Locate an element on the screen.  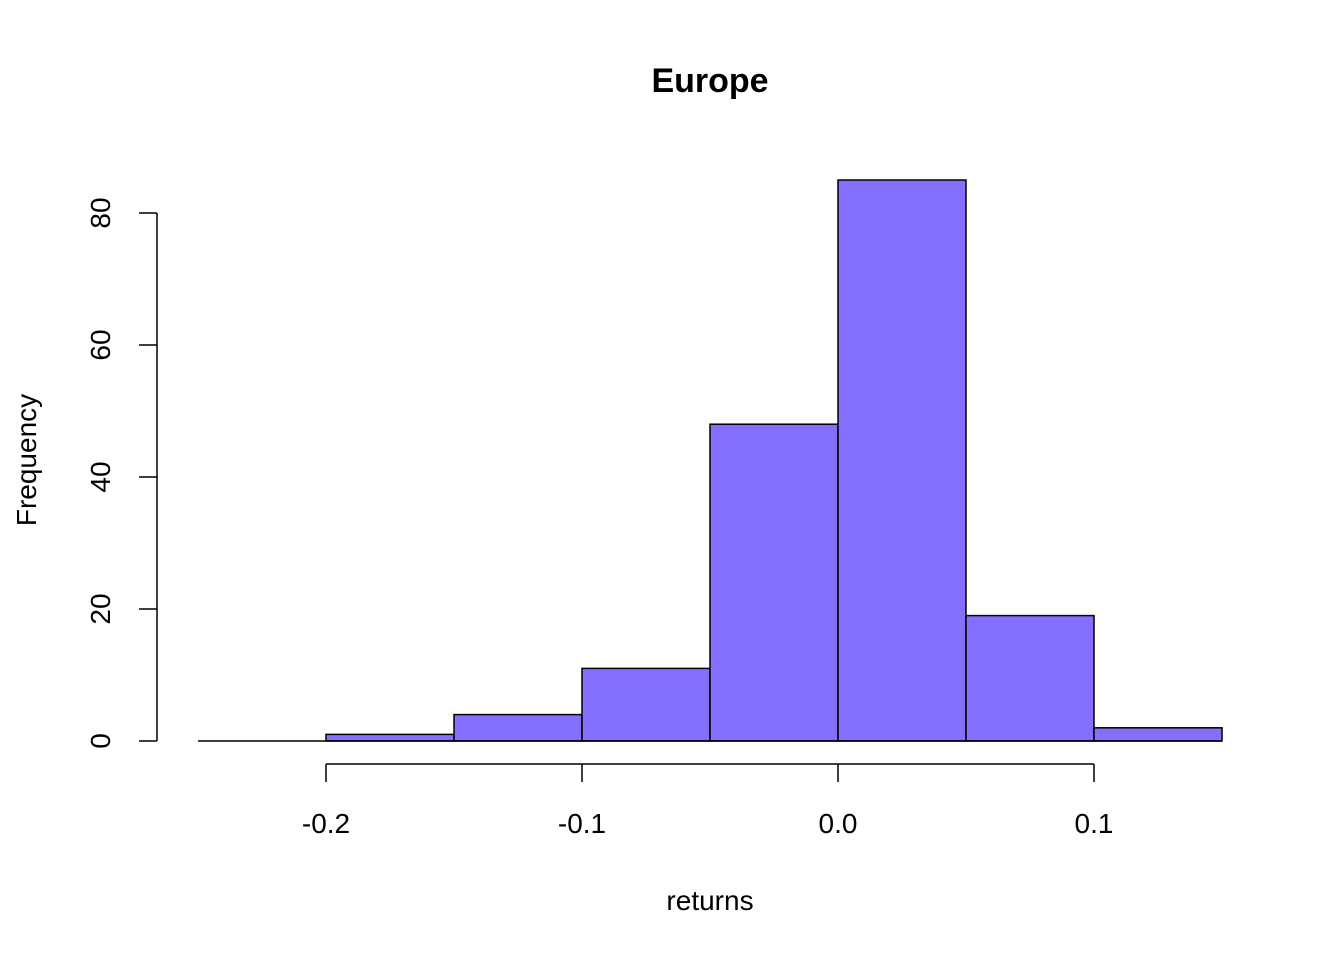
y-axis-label: Frequency is located at coordinates (26, 460).